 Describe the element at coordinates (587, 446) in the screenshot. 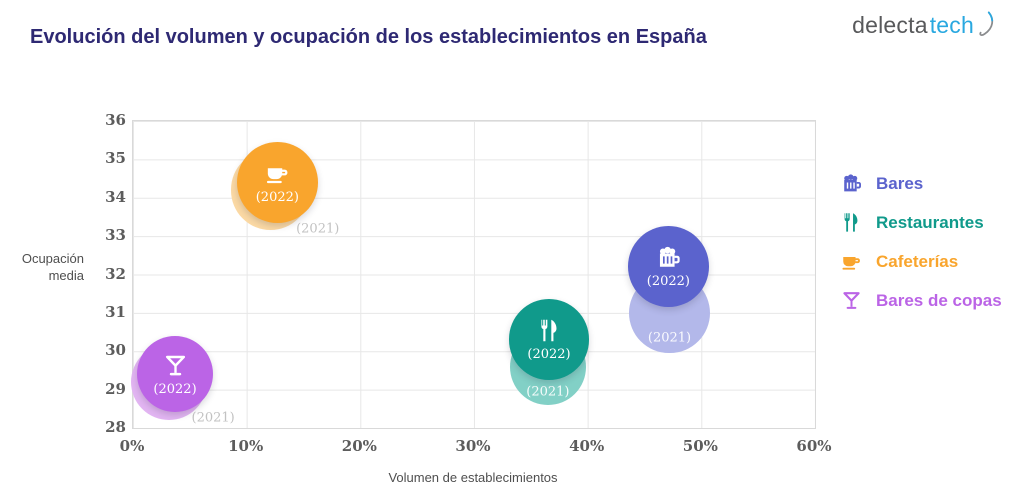

I see `x-axis-tick-label: 40%` at that location.